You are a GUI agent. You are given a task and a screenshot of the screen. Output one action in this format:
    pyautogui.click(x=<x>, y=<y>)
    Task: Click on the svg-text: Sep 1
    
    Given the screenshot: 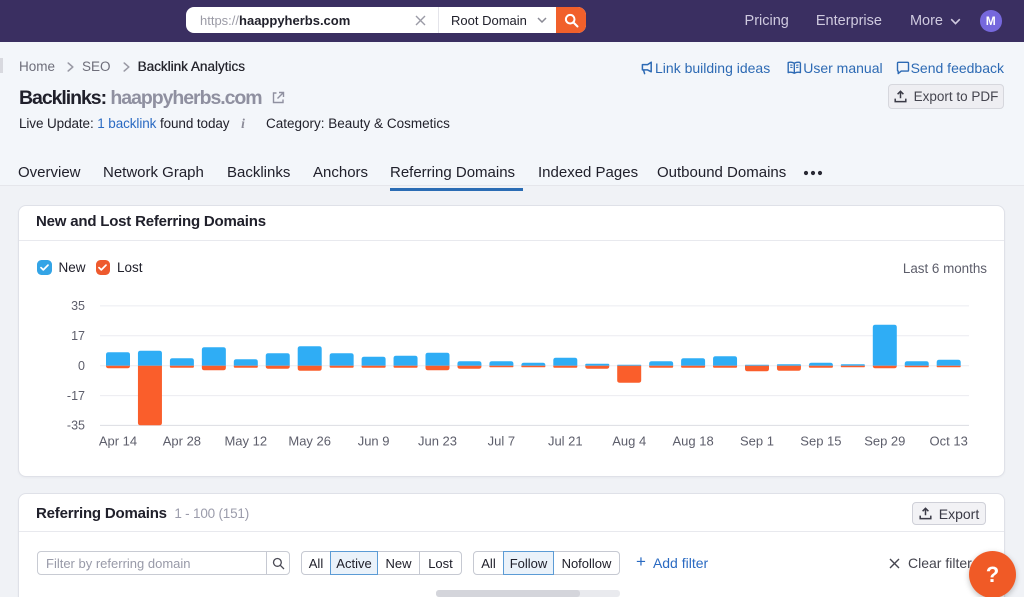 What is the action you would take?
    pyautogui.click(x=757, y=441)
    